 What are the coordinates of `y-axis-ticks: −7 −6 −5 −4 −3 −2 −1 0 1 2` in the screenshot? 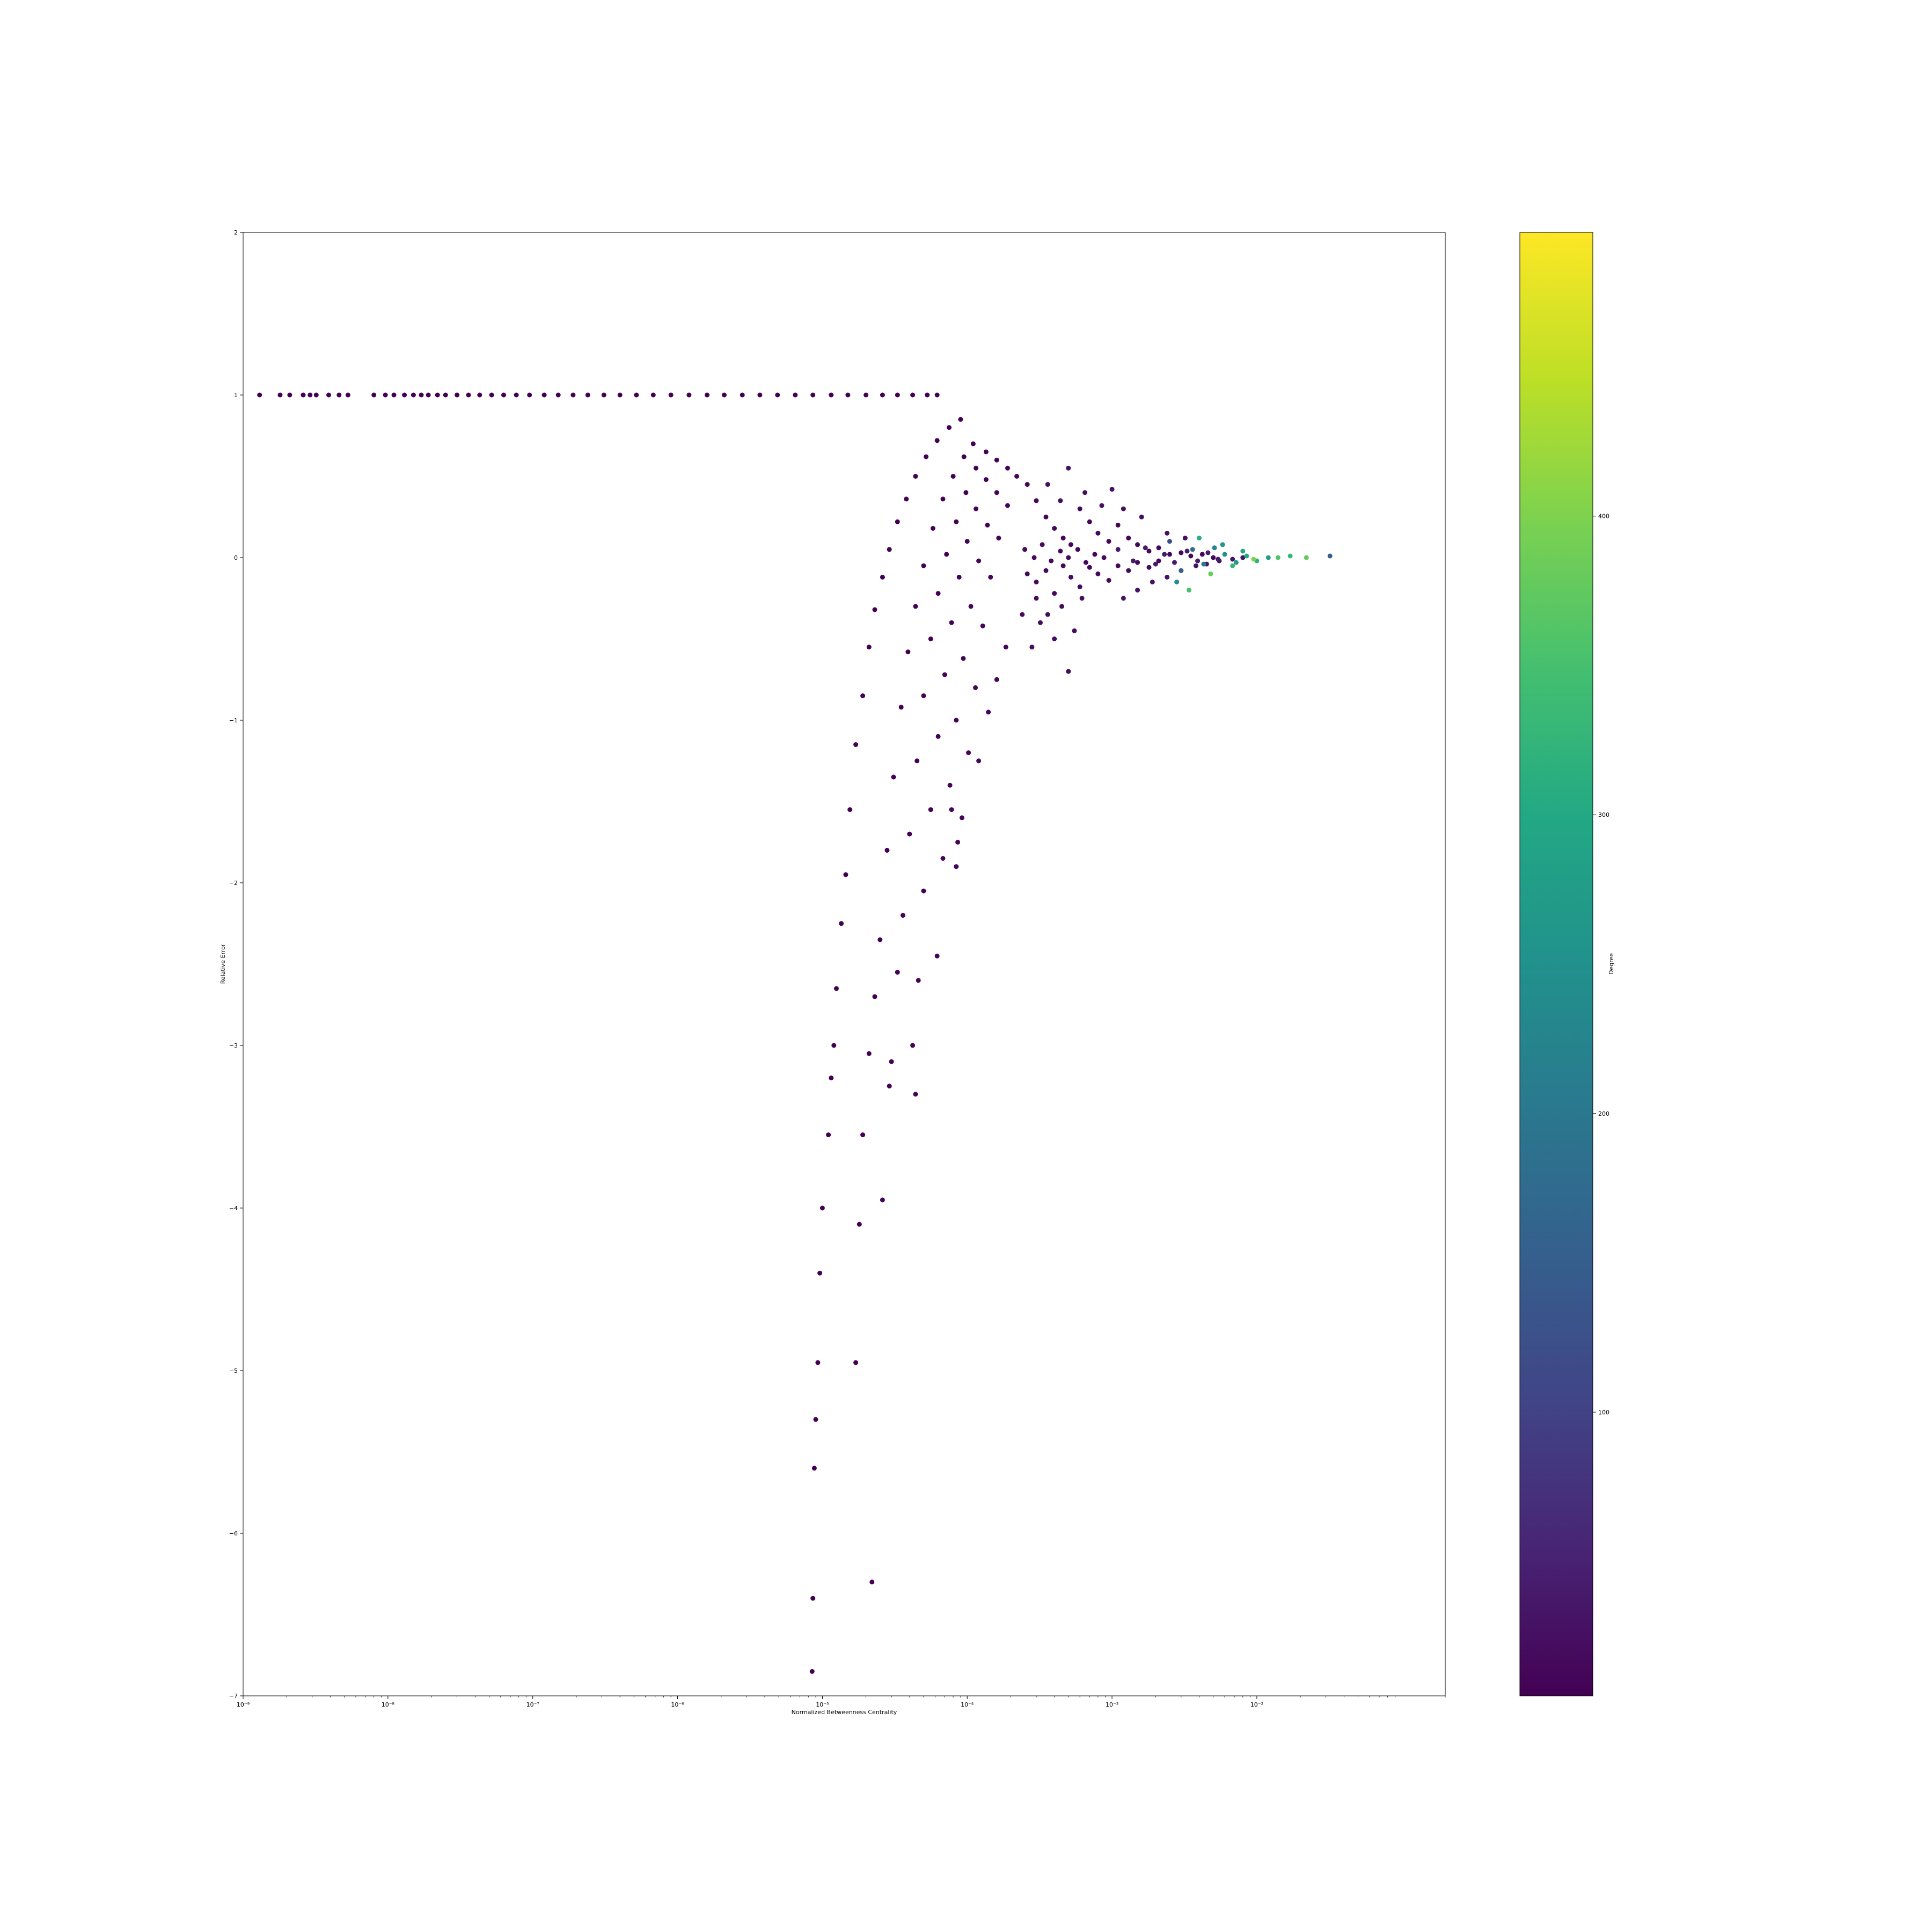 It's located at (236, 964).